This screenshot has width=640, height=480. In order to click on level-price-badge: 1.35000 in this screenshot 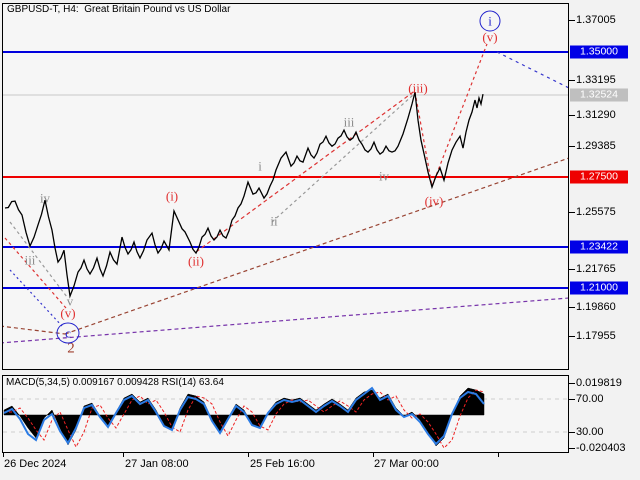, I will do `click(599, 52)`.